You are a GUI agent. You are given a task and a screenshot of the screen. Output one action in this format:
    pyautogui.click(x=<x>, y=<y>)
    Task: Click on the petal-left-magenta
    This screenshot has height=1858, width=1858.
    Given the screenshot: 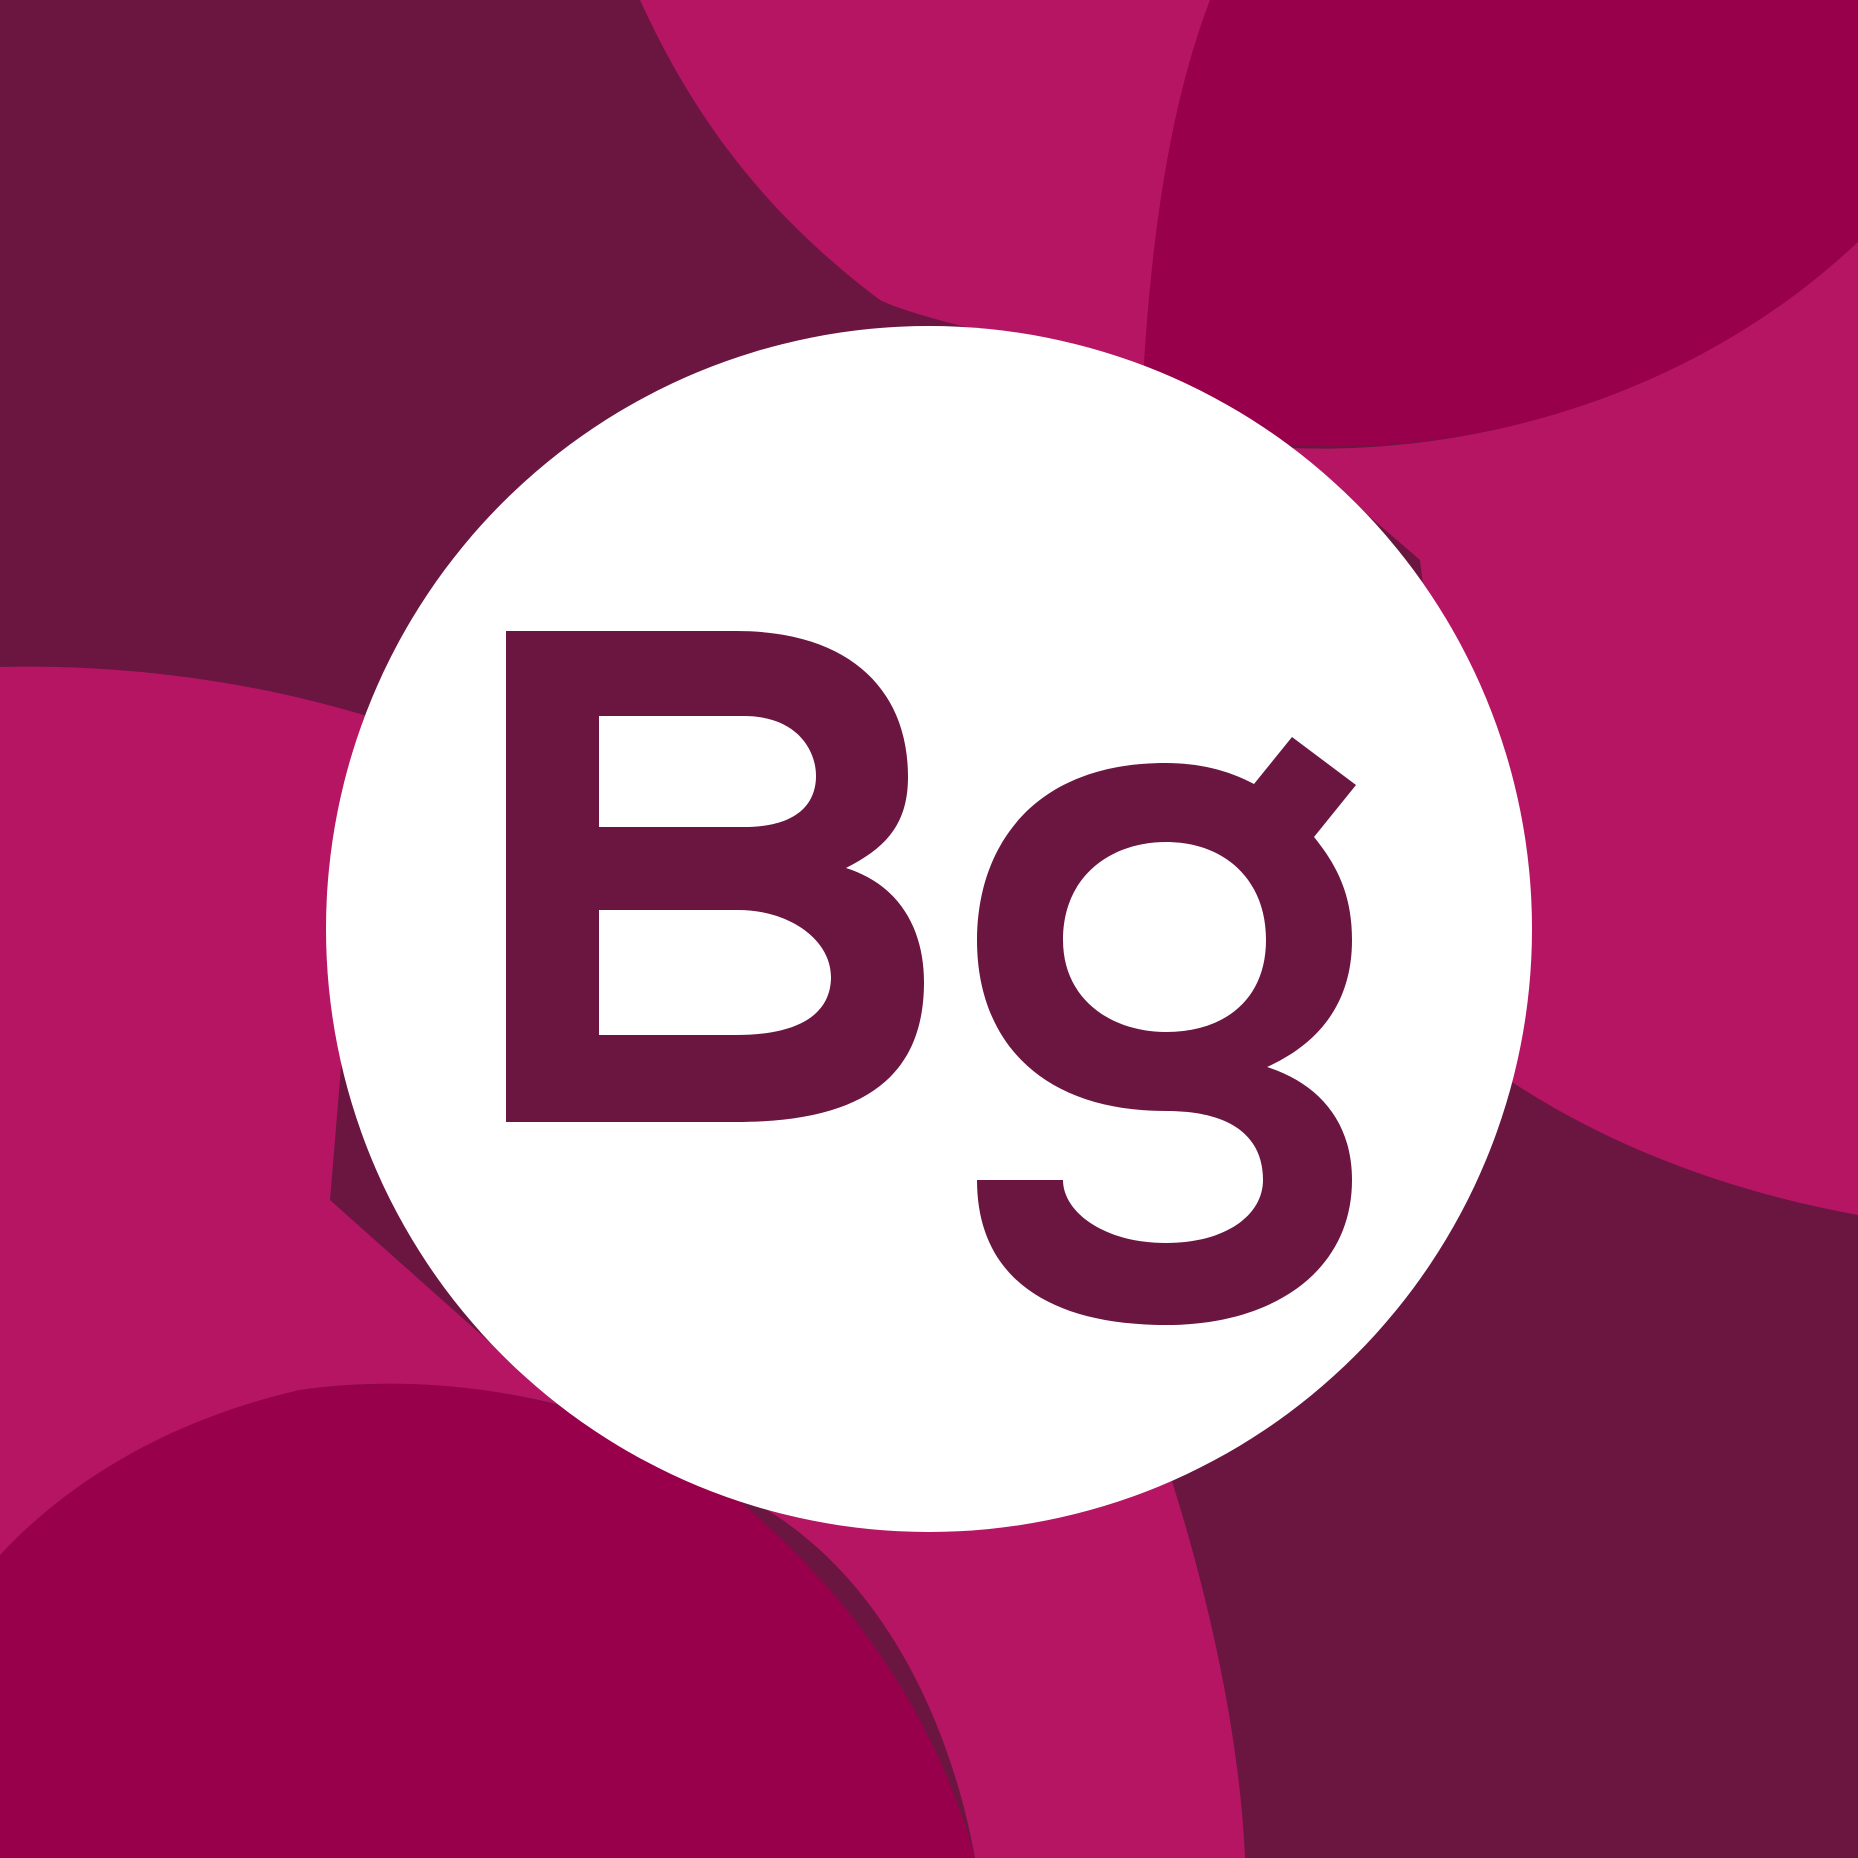 What is the action you would take?
    pyautogui.click(x=280, y=1110)
    